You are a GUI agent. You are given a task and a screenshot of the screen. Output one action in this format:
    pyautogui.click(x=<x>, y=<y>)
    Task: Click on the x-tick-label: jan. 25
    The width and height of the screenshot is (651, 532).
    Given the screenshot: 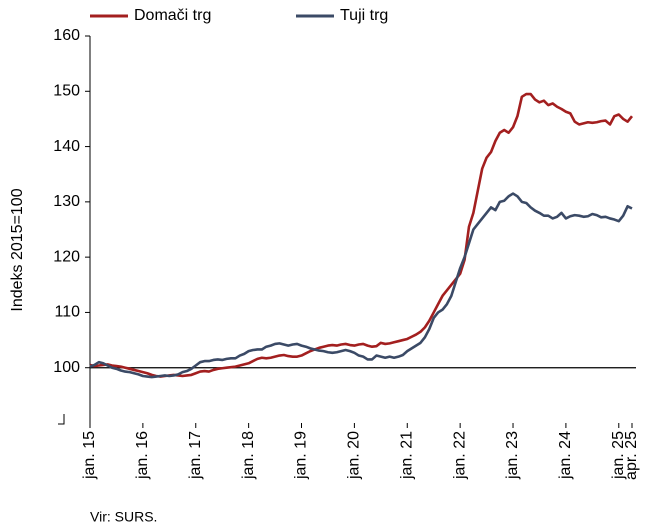 What is the action you would take?
    pyautogui.click(x=618, y=455)
    